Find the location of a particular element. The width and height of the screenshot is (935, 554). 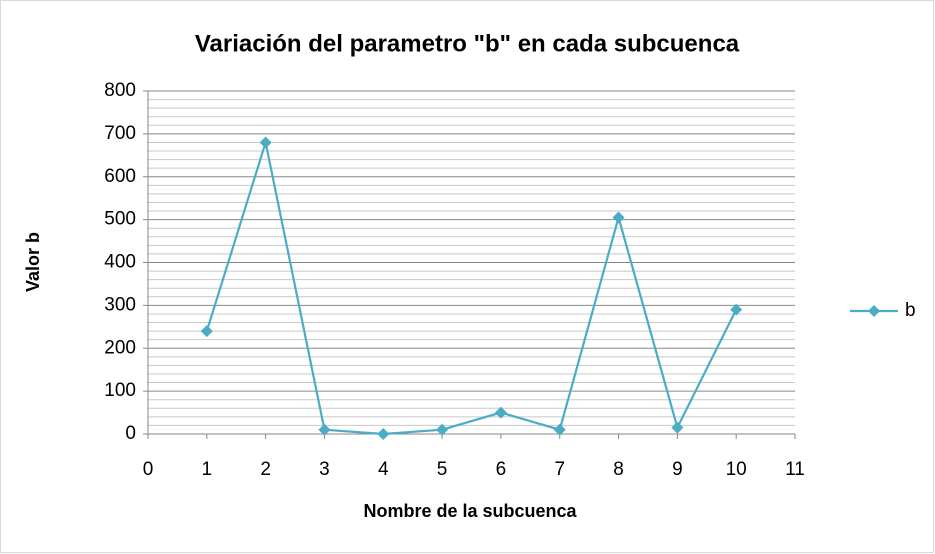

x-tick-label: 5 is located at coordinates (442, 469).